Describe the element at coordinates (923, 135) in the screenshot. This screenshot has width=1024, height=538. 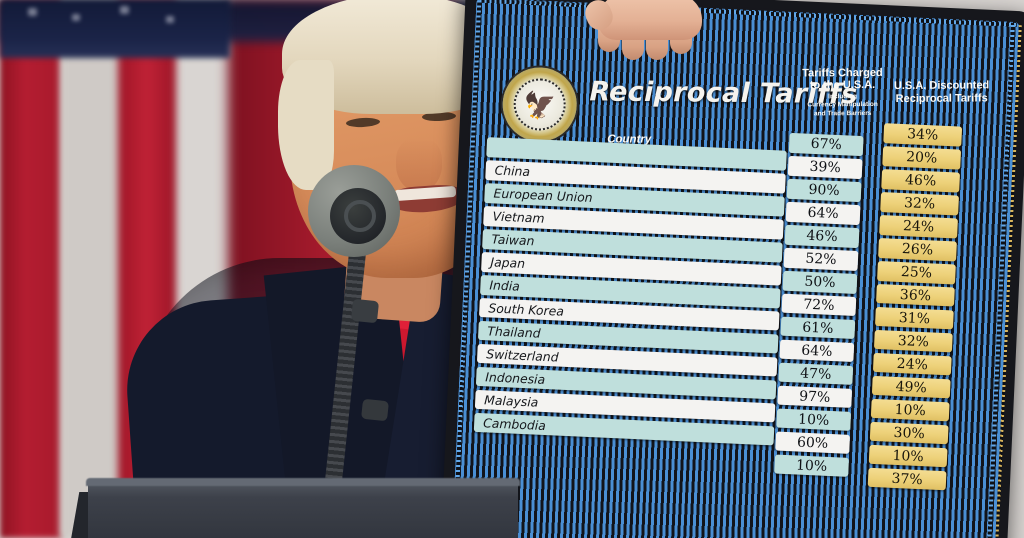
I see `discounted-tariff-cell: 34%` at that location.